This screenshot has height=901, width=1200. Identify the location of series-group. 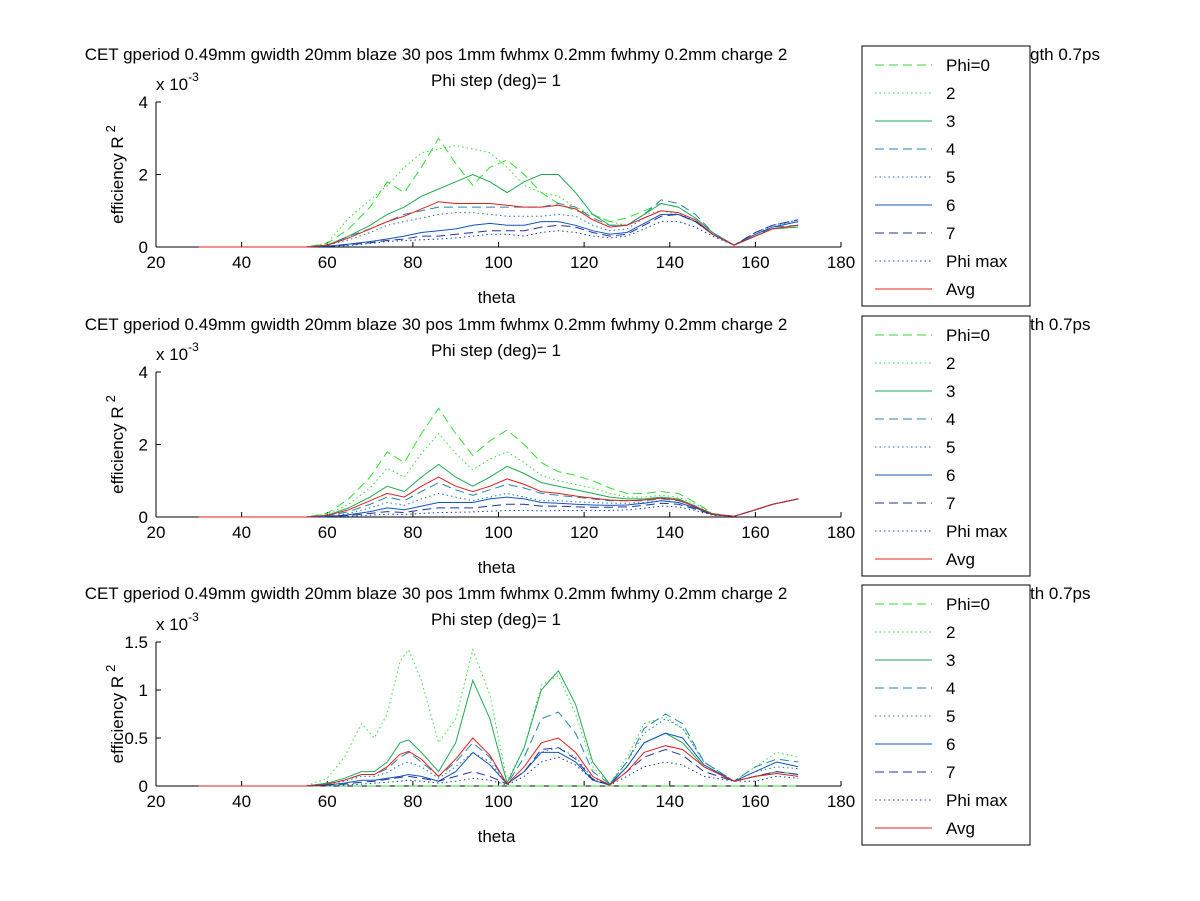
(498, 717).